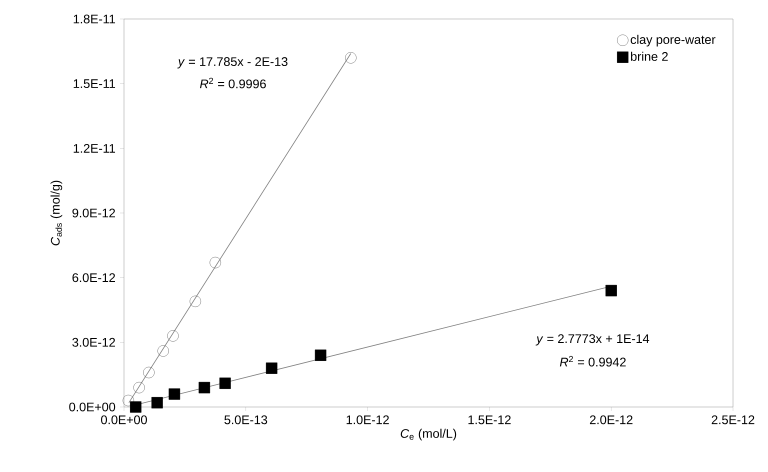 The image size is (768, 472). What do you see at coordinates (94, 277) in the screenshot?
I see `y-tick-label: 6.0E-12` at bounding box center [94, 277].